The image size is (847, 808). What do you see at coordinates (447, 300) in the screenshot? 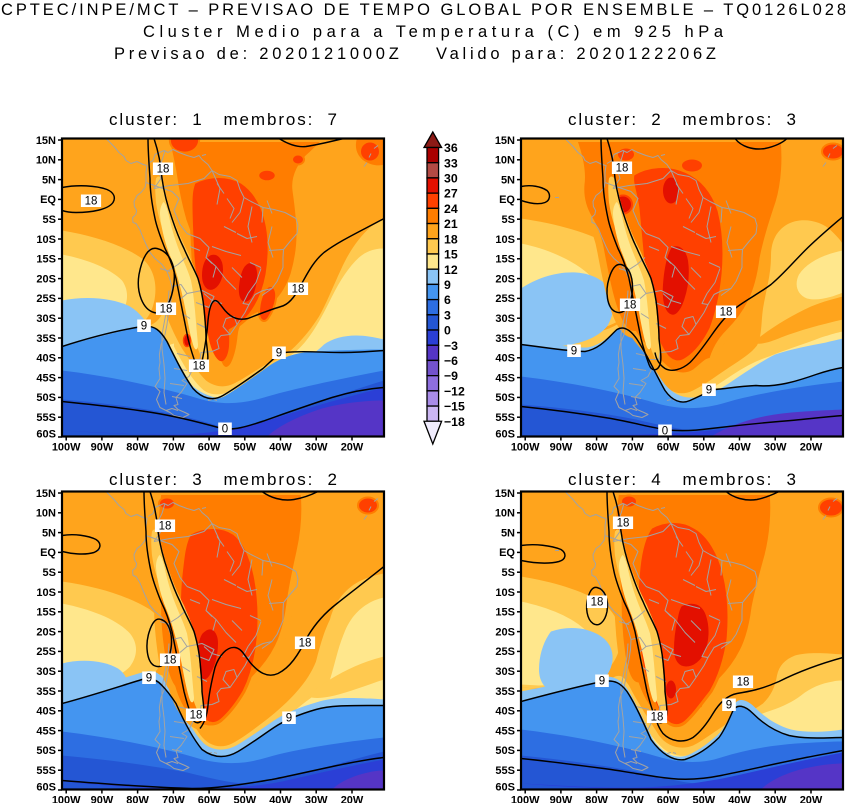
I see `svg-text: 6` at bounding box center [447, 300].